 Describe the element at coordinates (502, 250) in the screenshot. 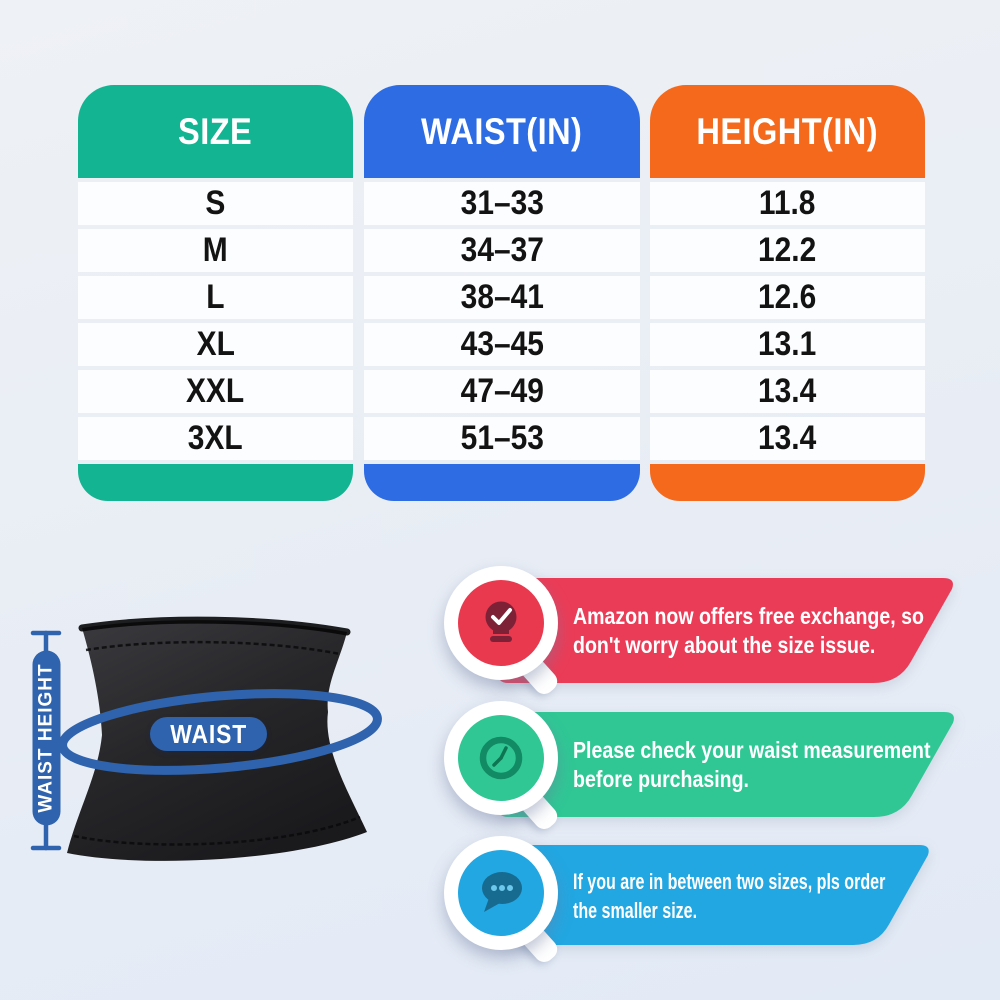

I see `table-cell-waist-m: 34–37` at that location.